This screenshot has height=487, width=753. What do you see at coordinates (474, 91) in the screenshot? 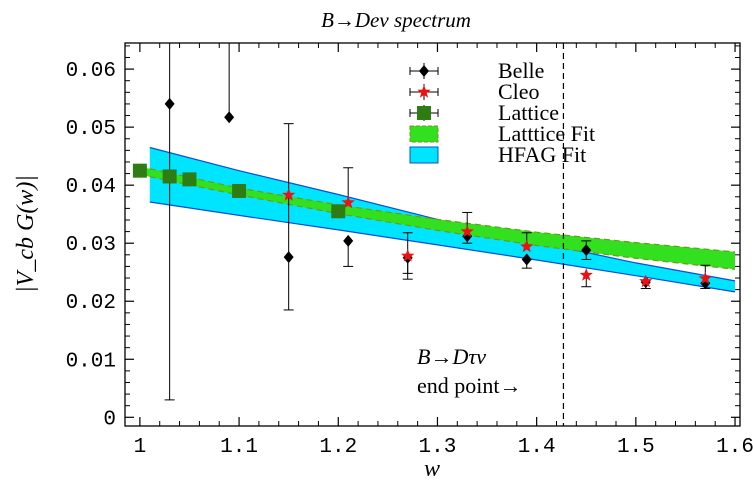
I see `legend-item-cleo: Cleo` at bounding box center [474, 91].